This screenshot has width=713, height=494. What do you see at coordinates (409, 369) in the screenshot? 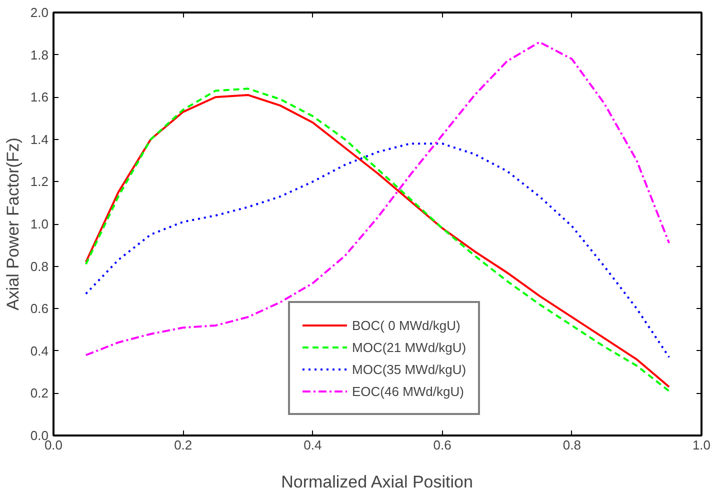
I see `legend-label: MOC(35 MWd/kgU)` at bounding box center [409, 369].